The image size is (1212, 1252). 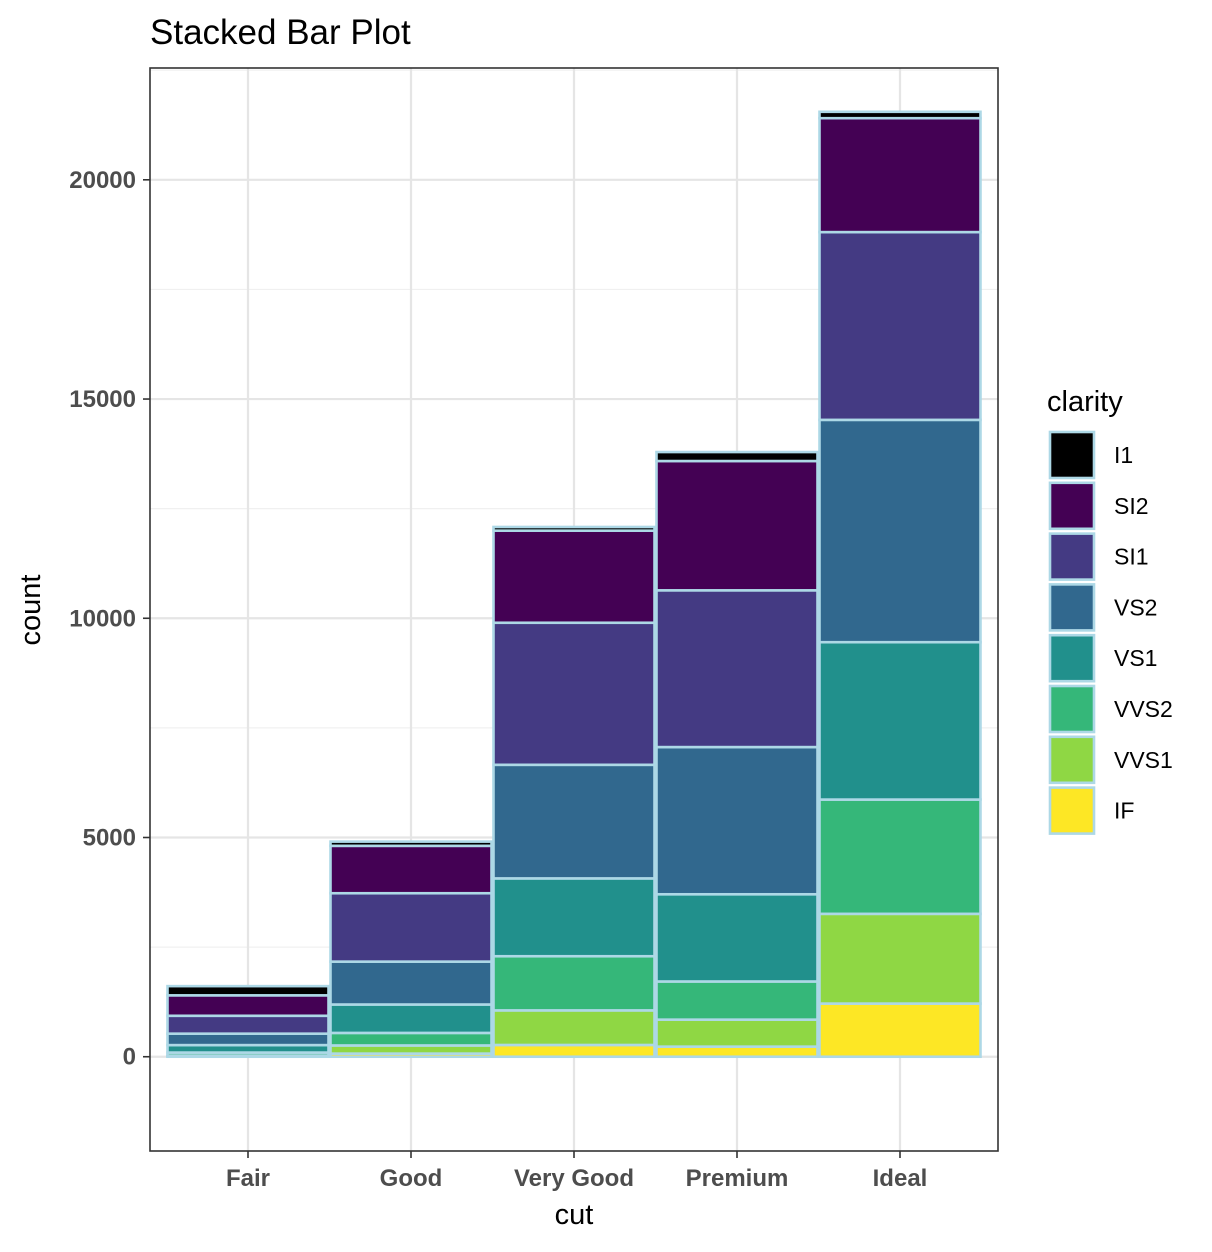 What do you see at coordinates (900, 1178) in the screenshot?
I see `x-tick-label: Ideal` at bounding box center [900, 1178].